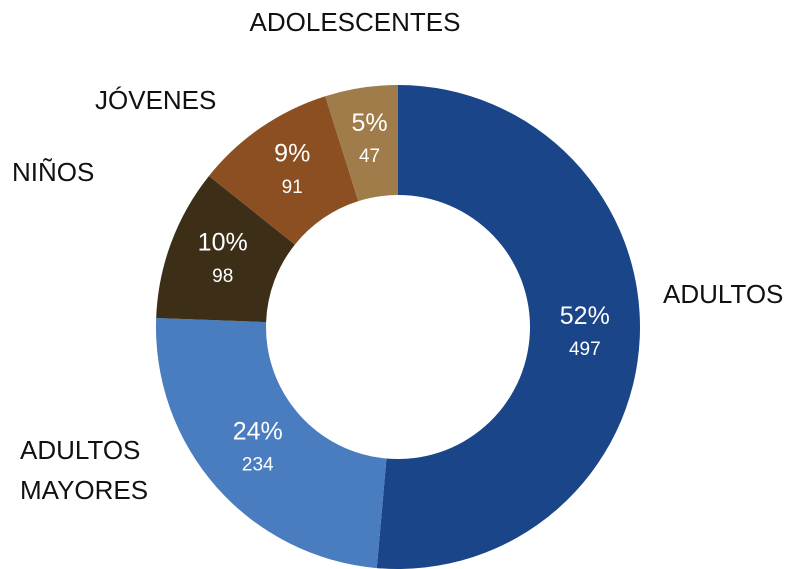 This screenshot has width=802, height=569. Describe the element at coordinates (223, 242) in the screenshot. I see `percent-label: 10%` at that location.